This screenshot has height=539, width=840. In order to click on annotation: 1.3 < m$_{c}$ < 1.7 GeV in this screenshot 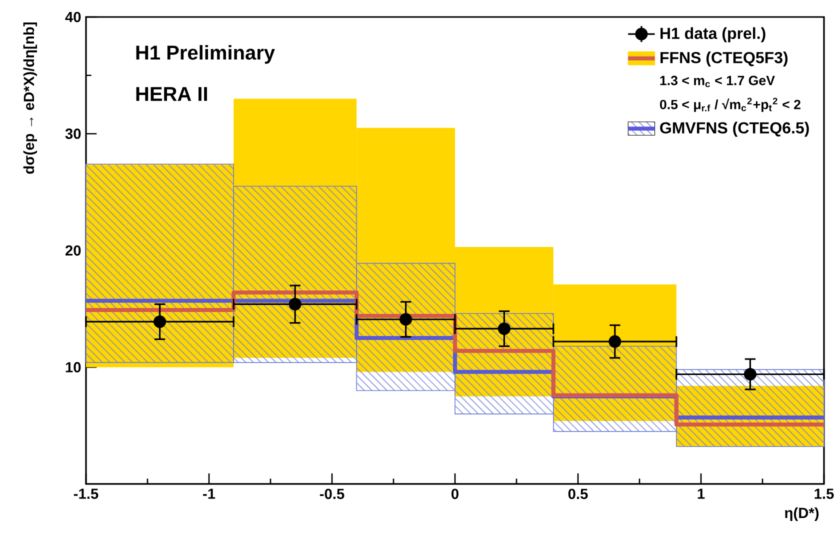, I will do `click(717, 82)`.